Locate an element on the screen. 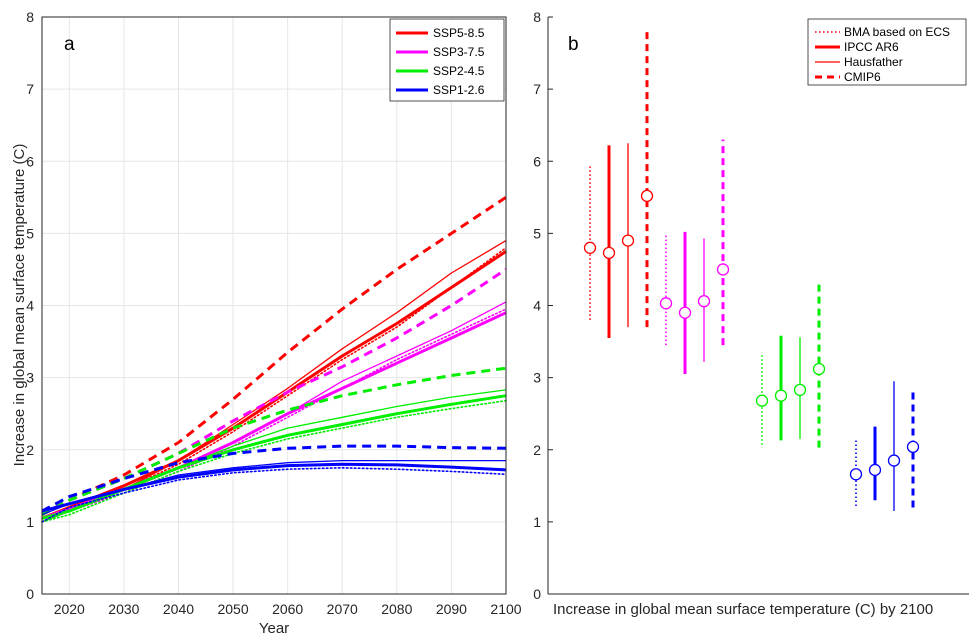  panel-b-tick-labels: 0 1 2 3 4 5 6 7 8 is located at coordinates (537, 305).